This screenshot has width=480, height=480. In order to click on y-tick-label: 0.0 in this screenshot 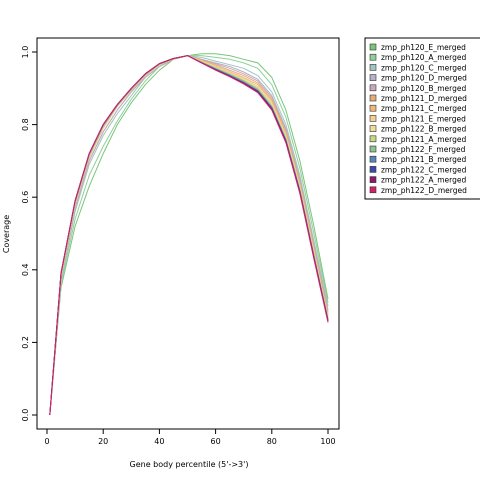, I will do `click(25, 415)`.